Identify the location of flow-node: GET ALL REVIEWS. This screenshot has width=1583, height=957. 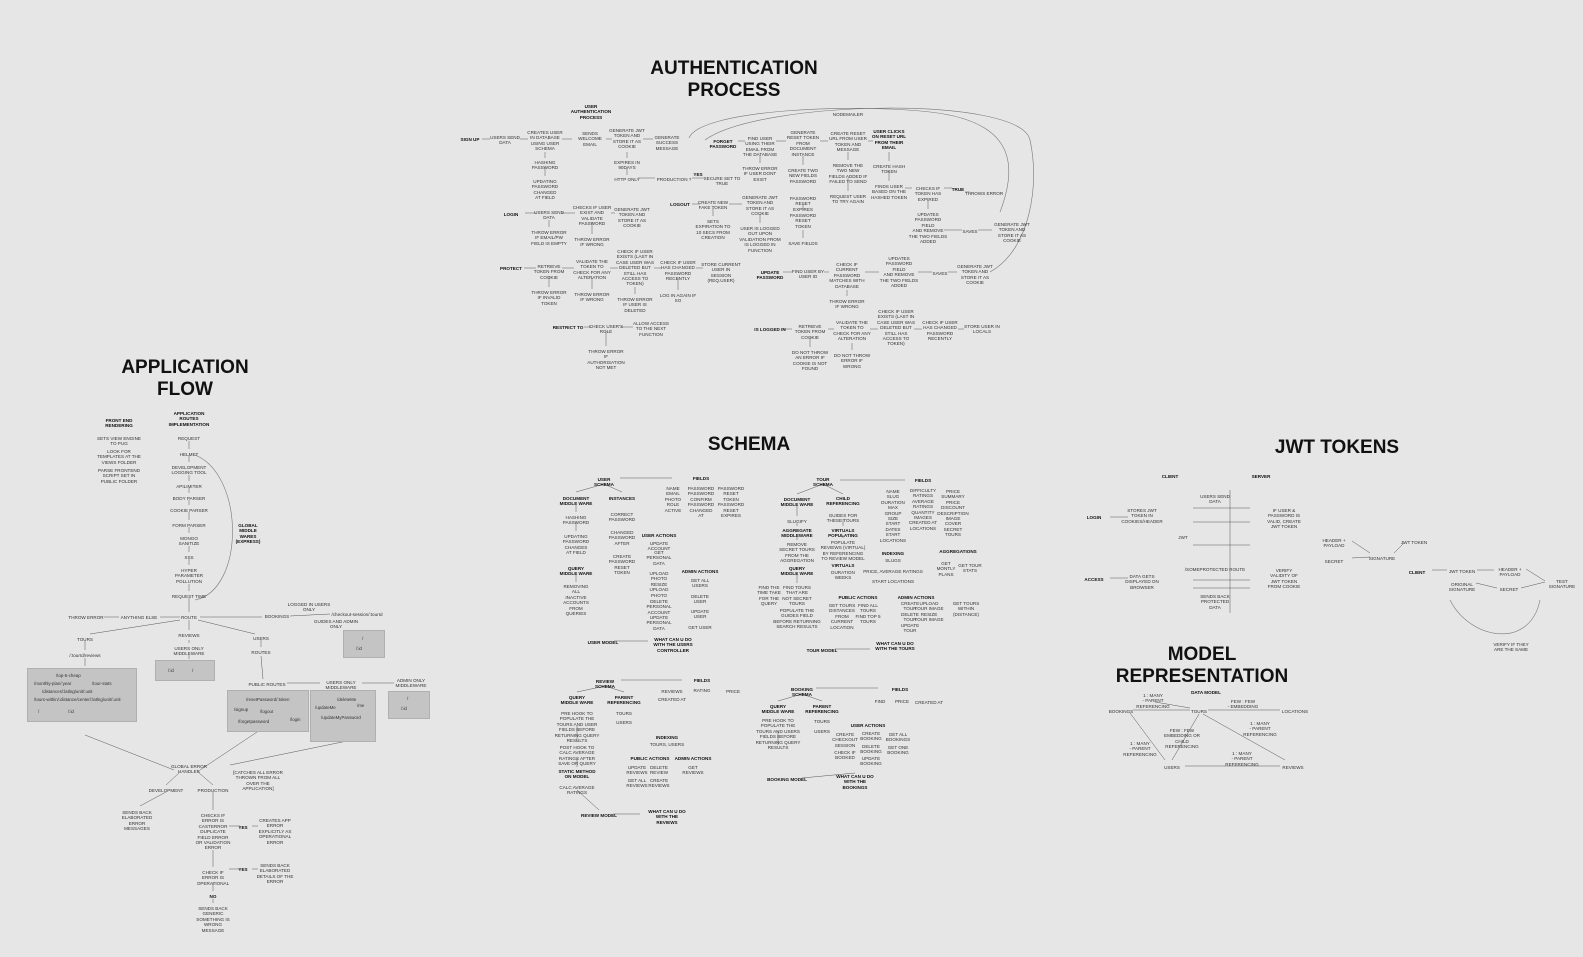
(637, 783).